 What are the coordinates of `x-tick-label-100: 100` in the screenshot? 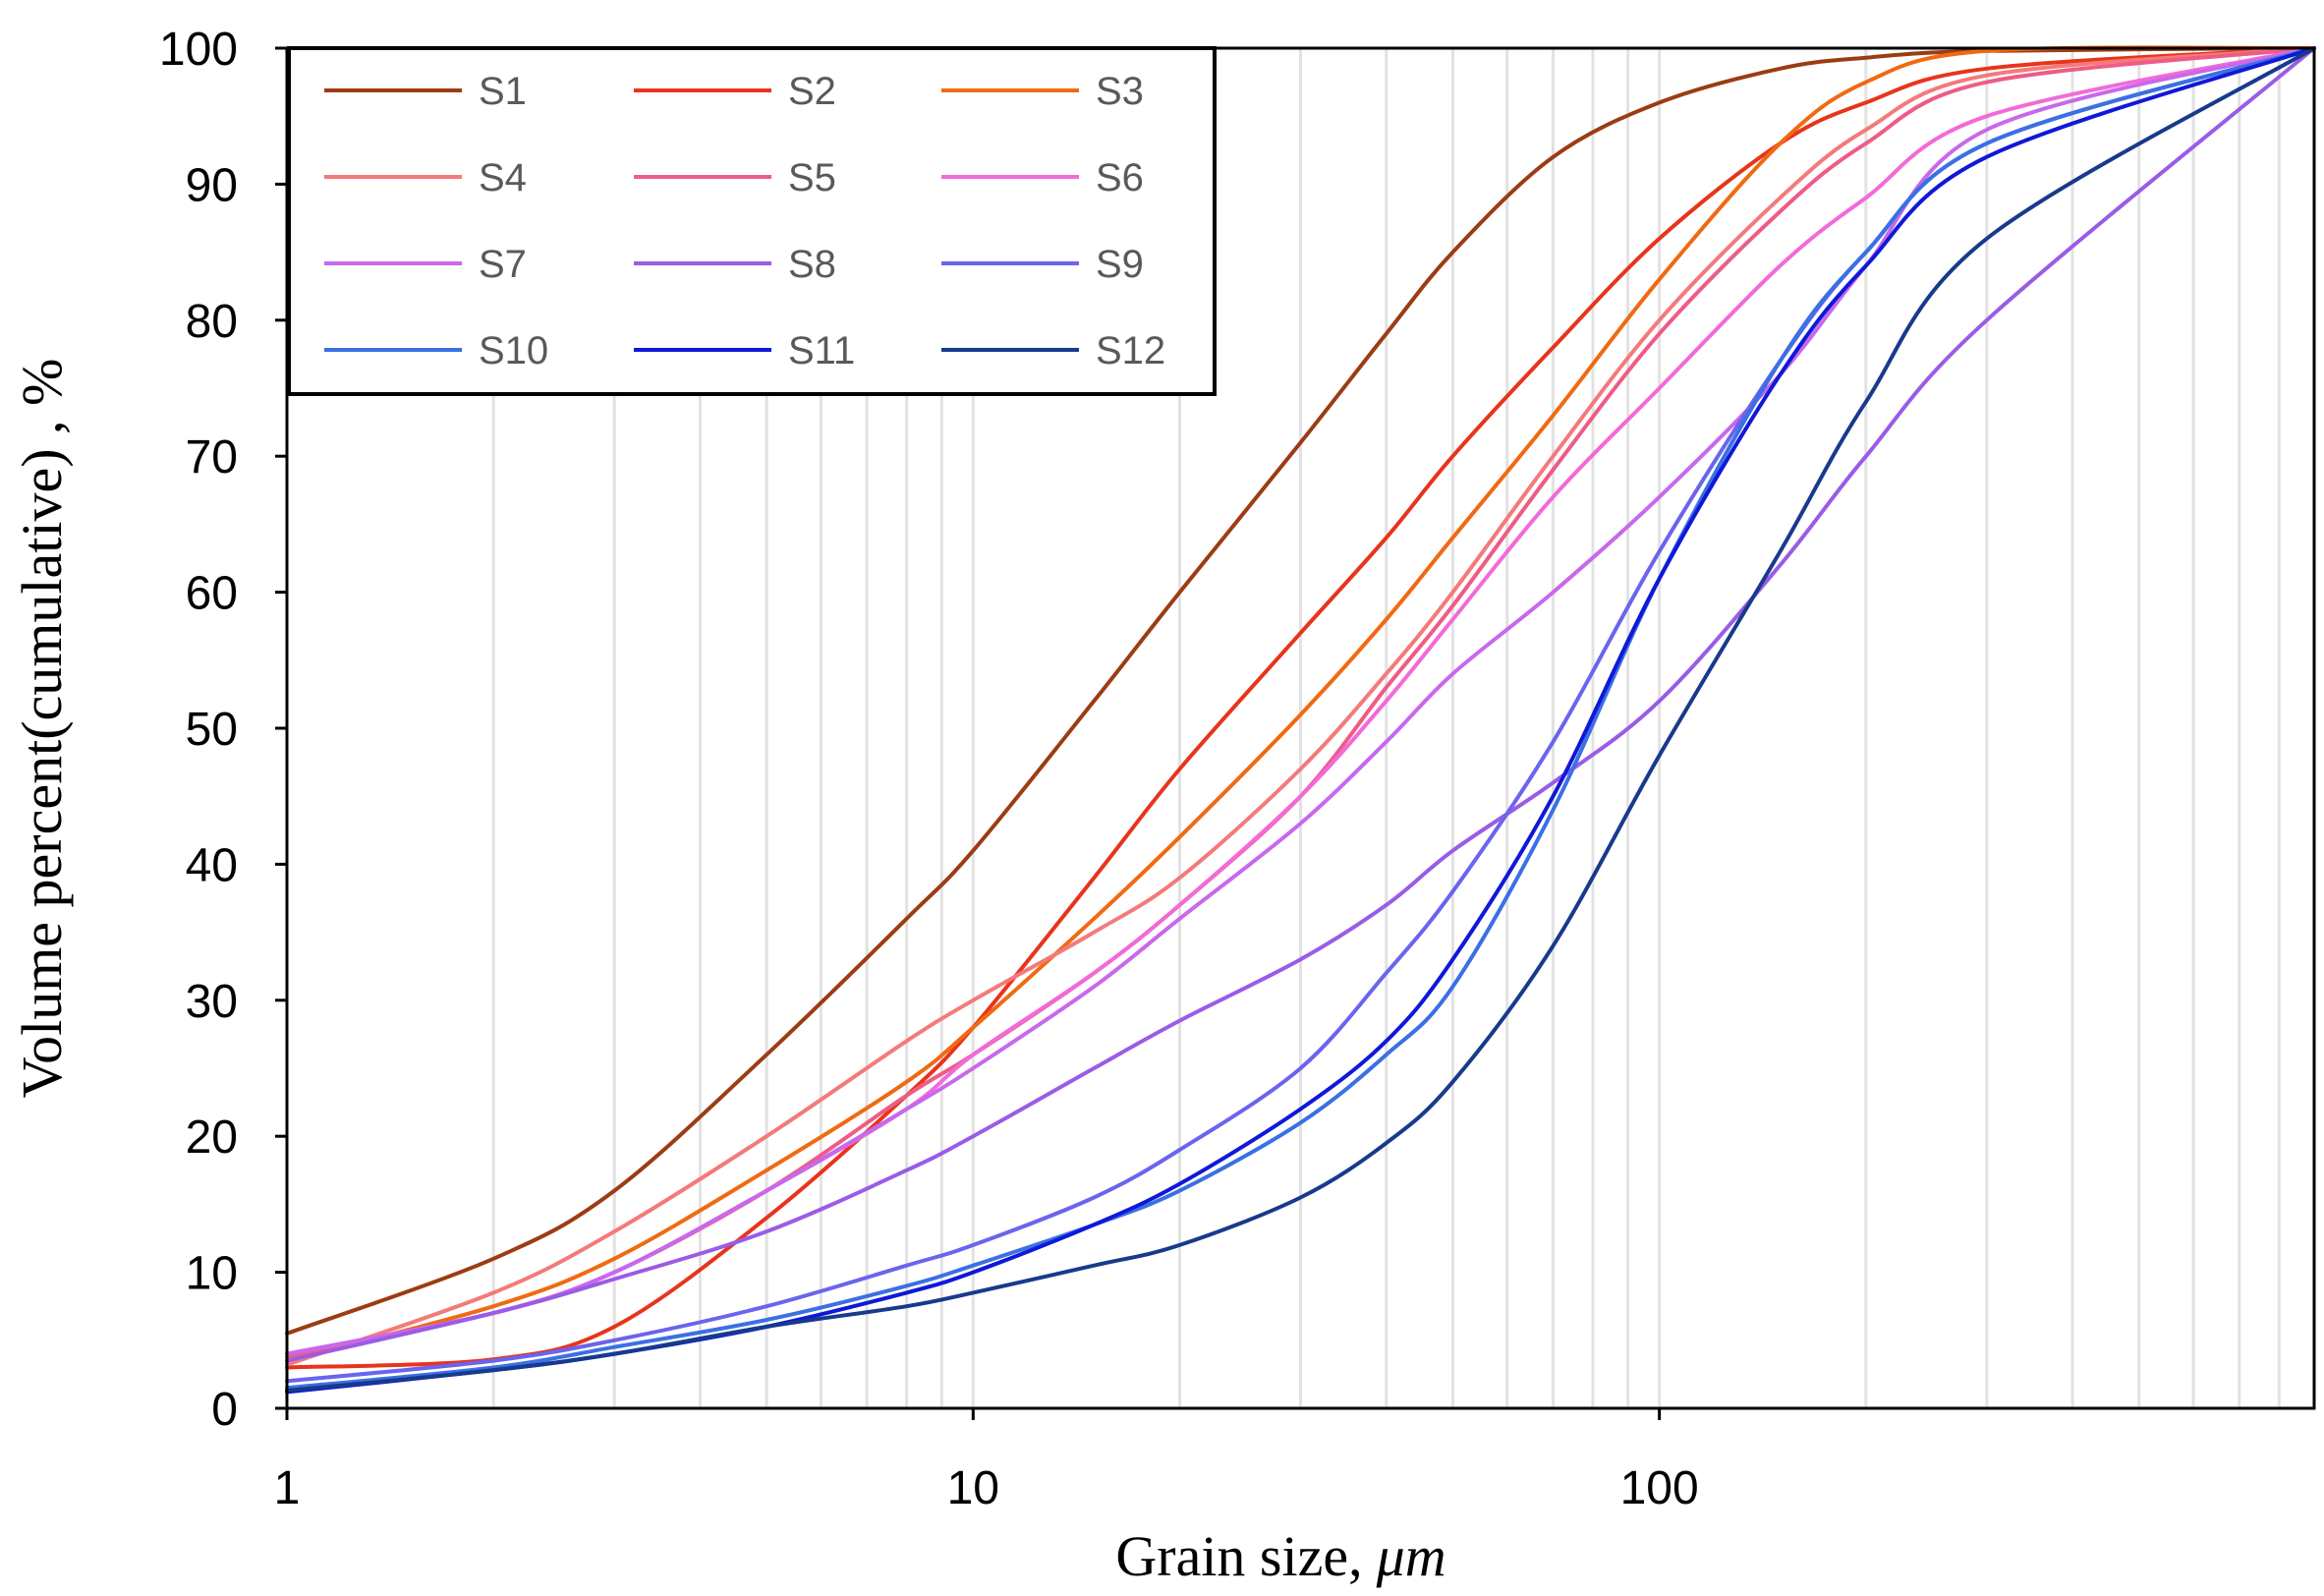 It's located at (1659, 1488).